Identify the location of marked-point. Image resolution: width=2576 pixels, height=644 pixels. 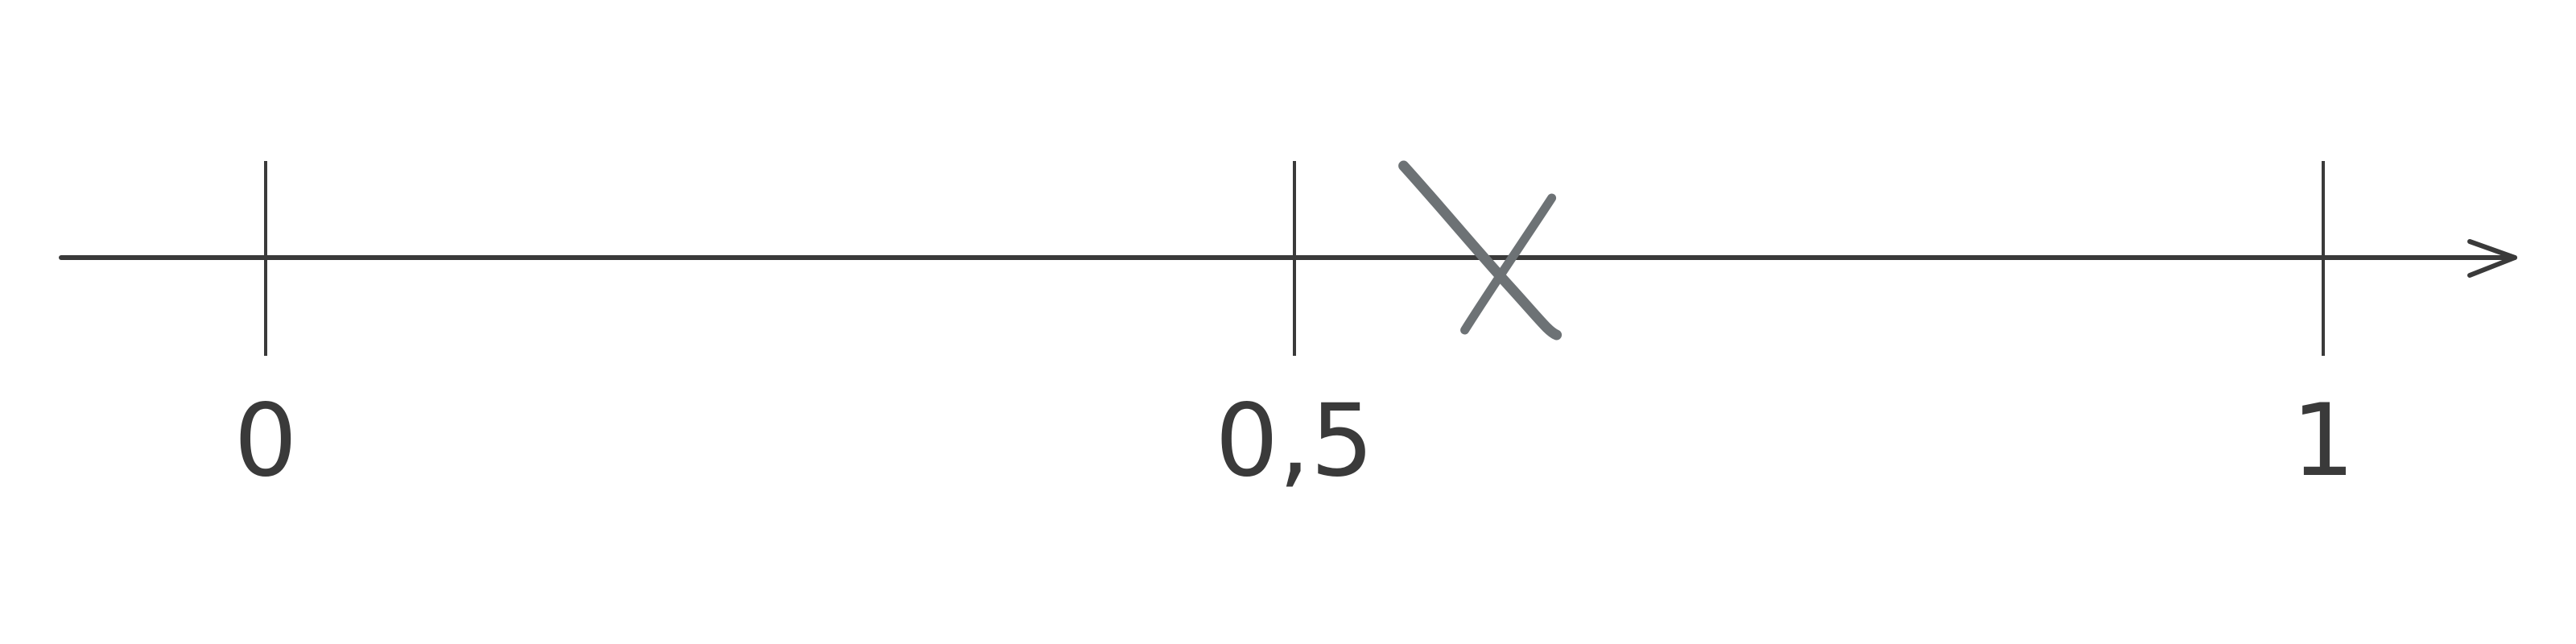
(1480, 250).